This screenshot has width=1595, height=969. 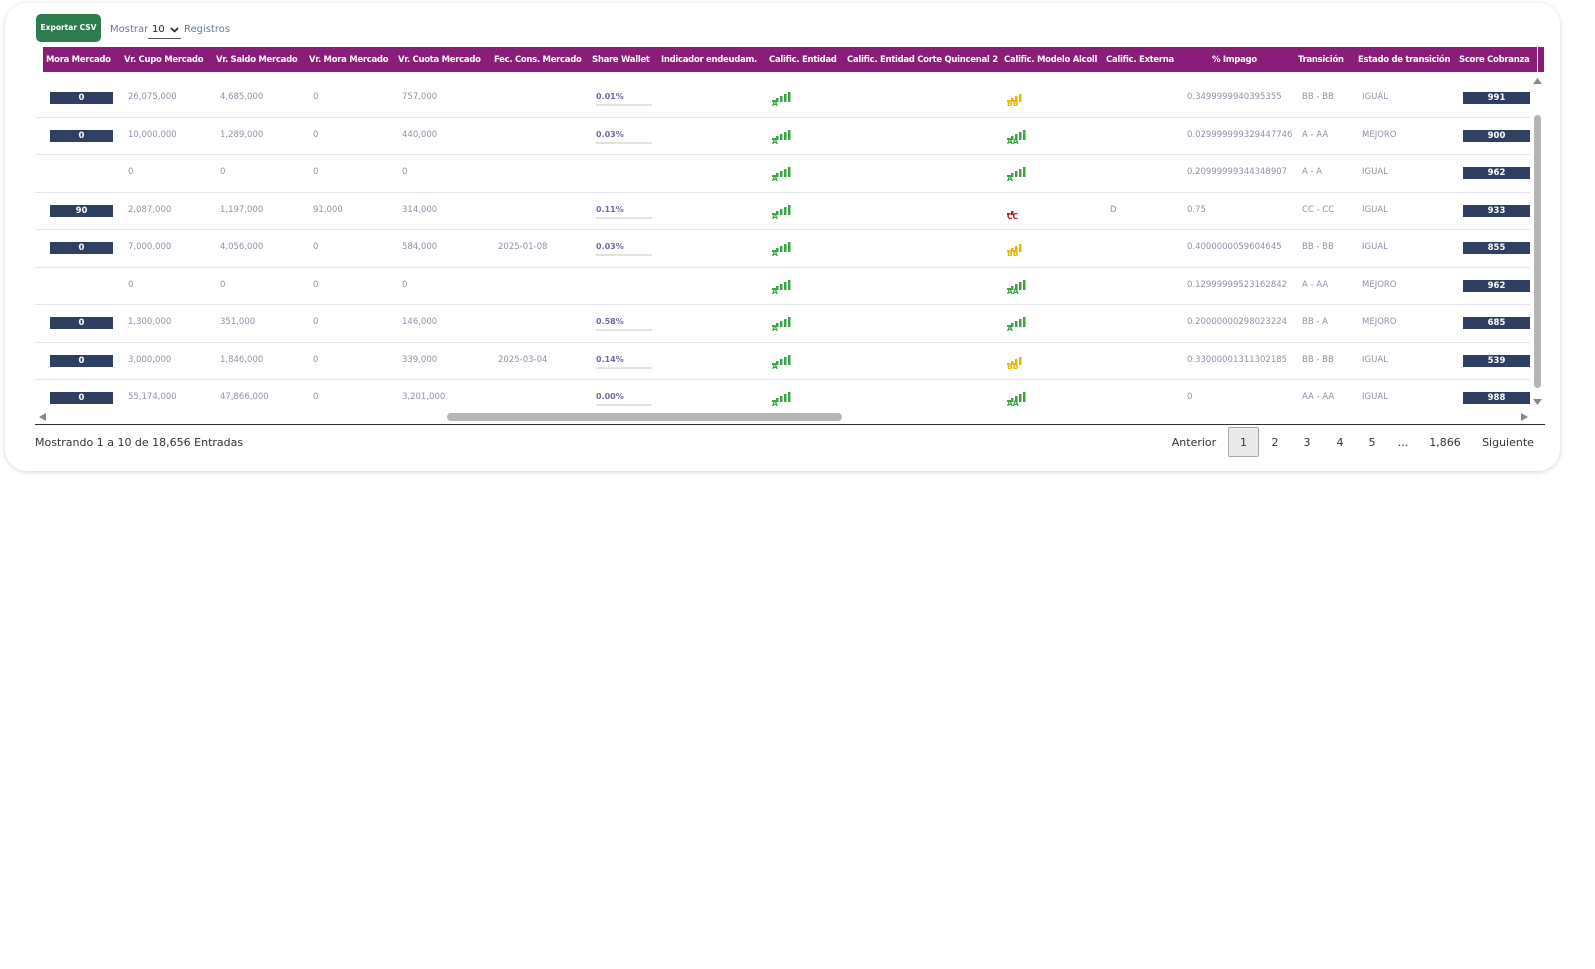 I want to click on cupo-cell: 26,075,000, so click(x=152, y=97).